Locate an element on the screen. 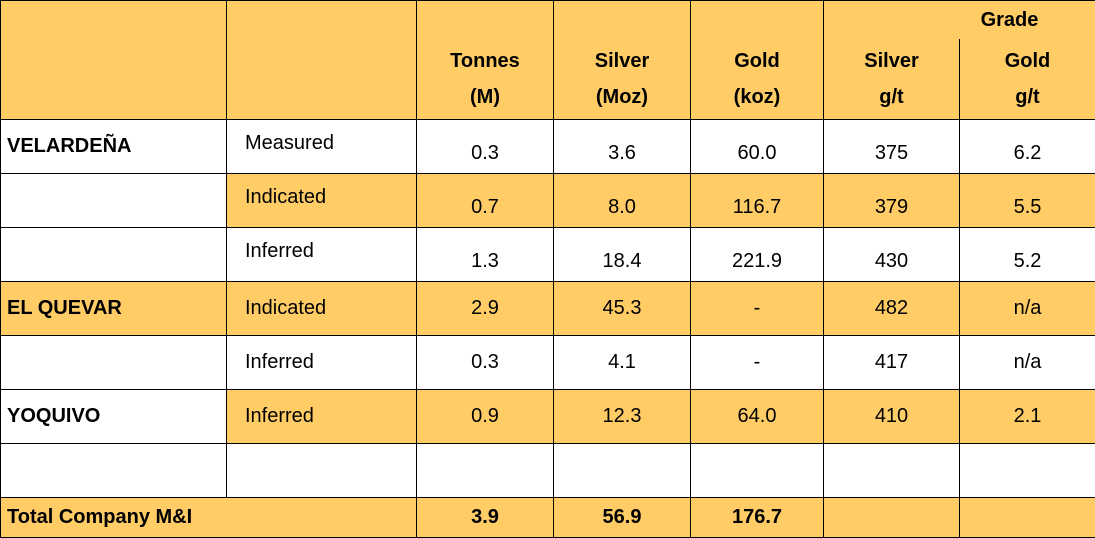 This screenshot has height=538, width=1095. total-row: Total Company M&I 3.9 56.9 176.7 is located at coordinates (548, 518).